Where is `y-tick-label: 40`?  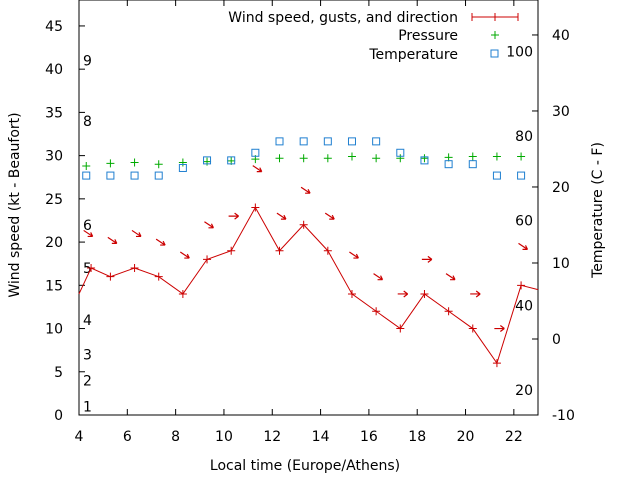
y-tick-label: 40 is located at coordinates (54, 70).